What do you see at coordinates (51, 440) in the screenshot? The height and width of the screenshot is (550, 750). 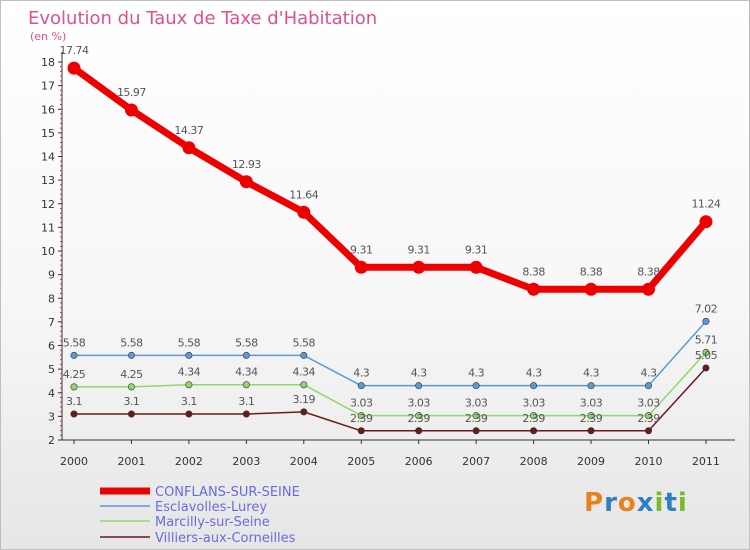 I see `y-tick-label: 2` at bounding box center [51, 440].